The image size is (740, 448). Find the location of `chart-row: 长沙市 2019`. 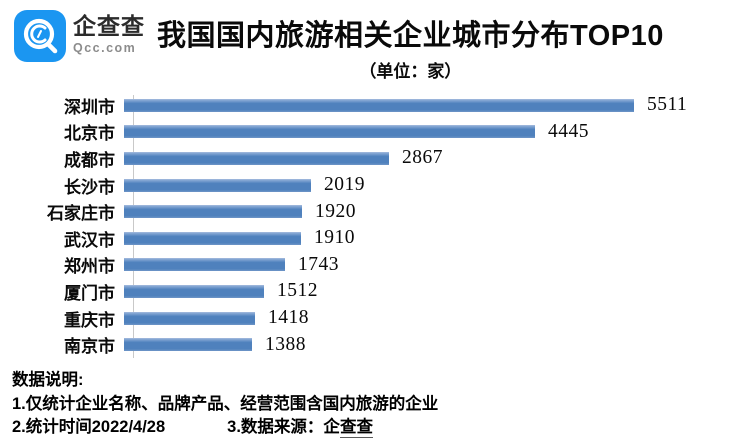

chart-row: 长沙市 2019 is located at coordinates (373, 185).